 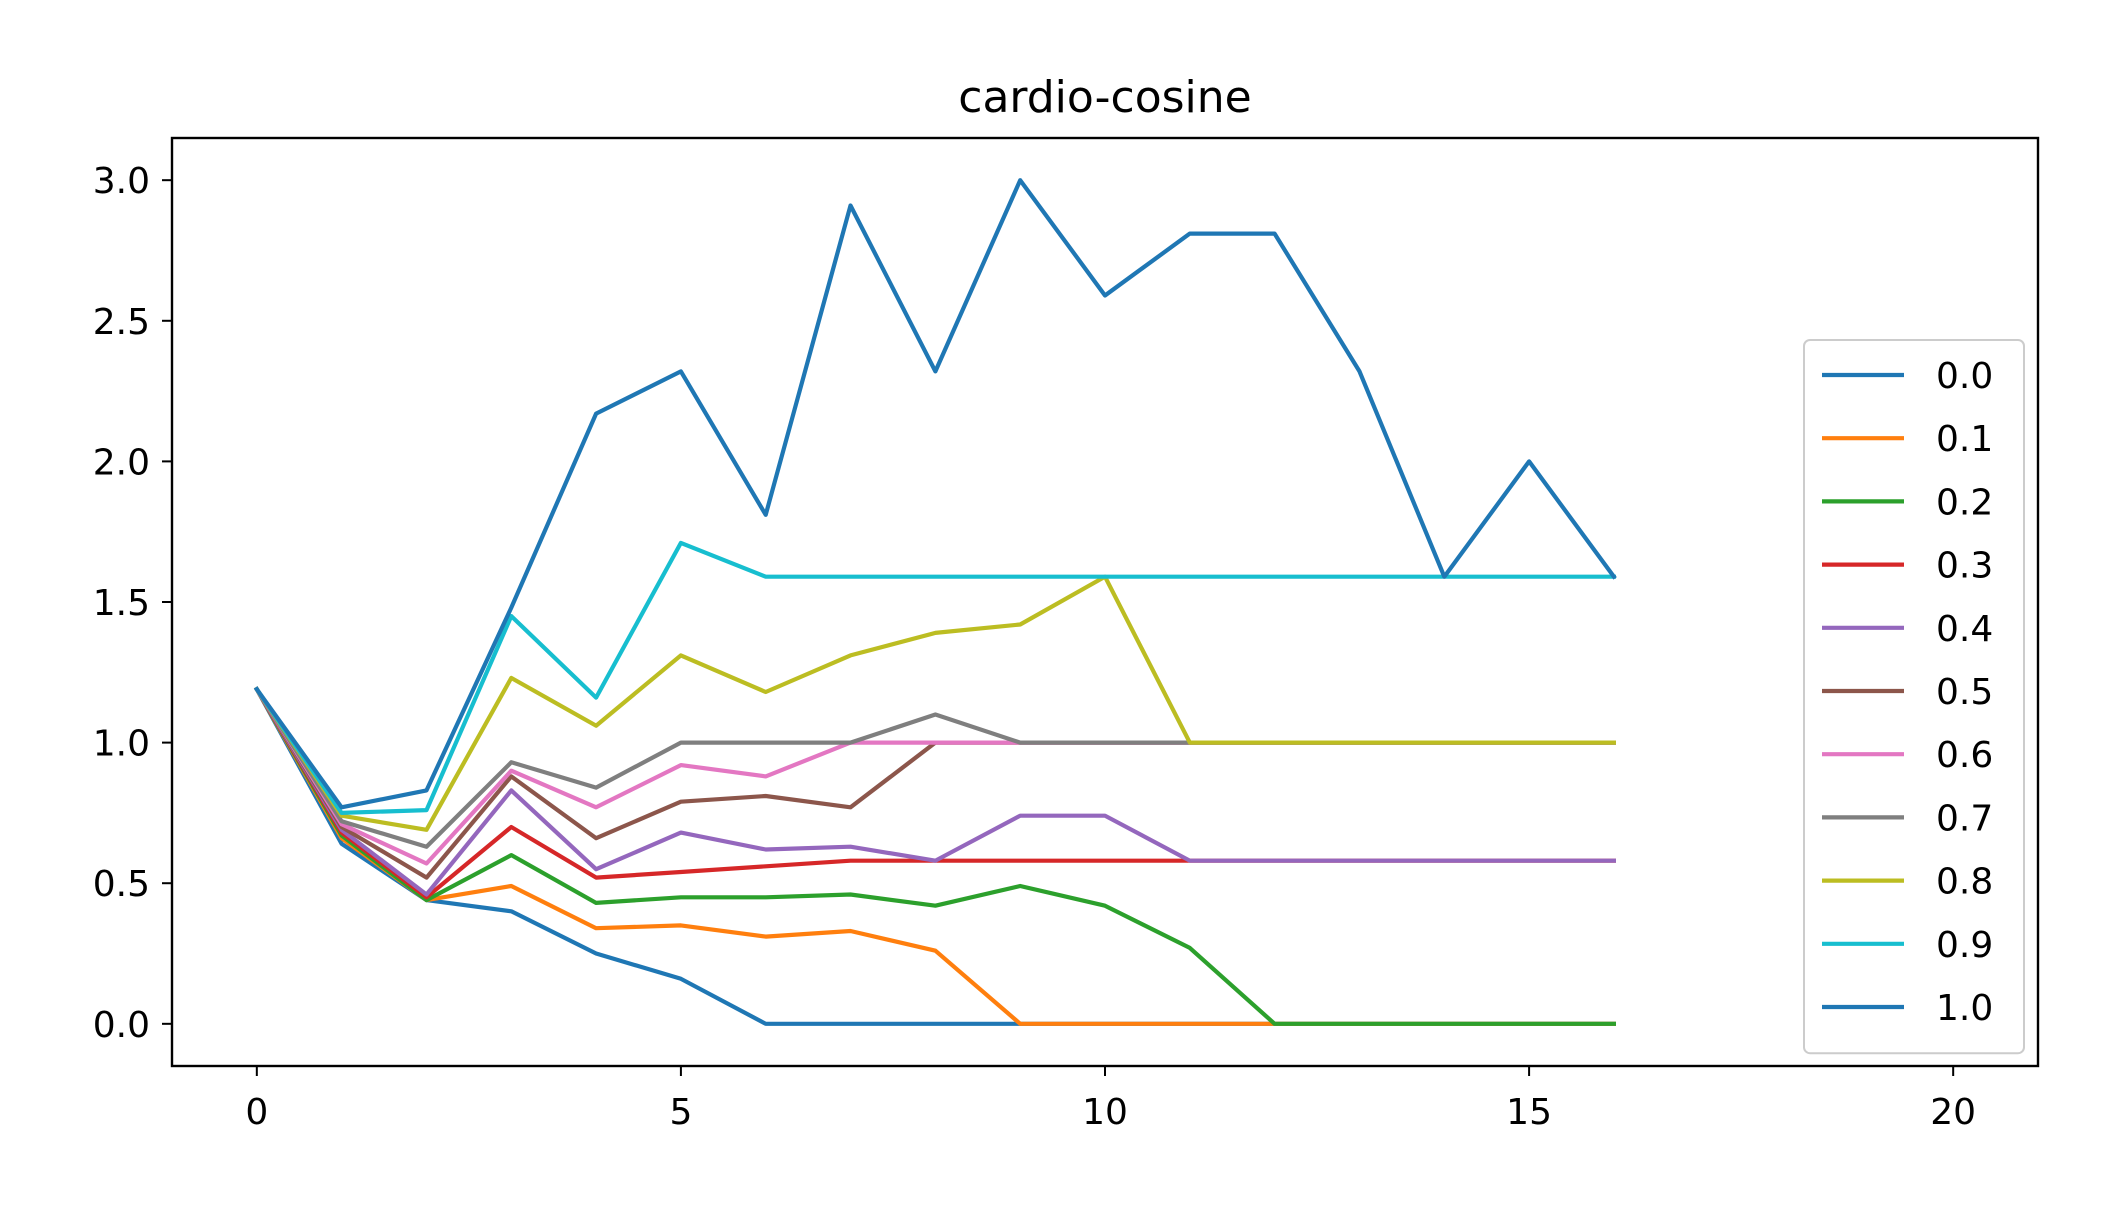 I want to click on series-line-0.8, so click(x=935, y=703).